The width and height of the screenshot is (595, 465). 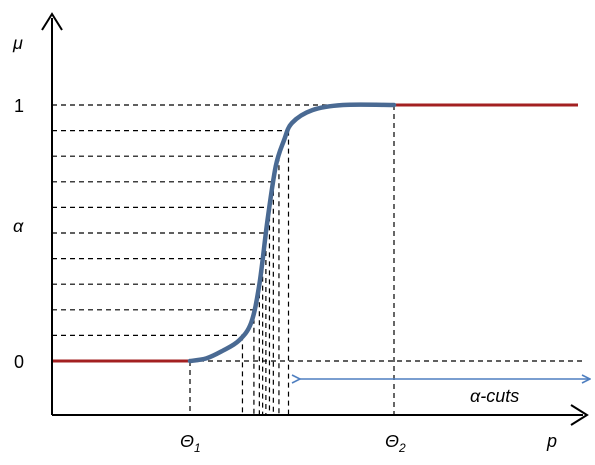 What do you see at coordinates (52, 21) in the screenshot?
I see `y-axis-arrowhead` at bounding box center [52, 21].